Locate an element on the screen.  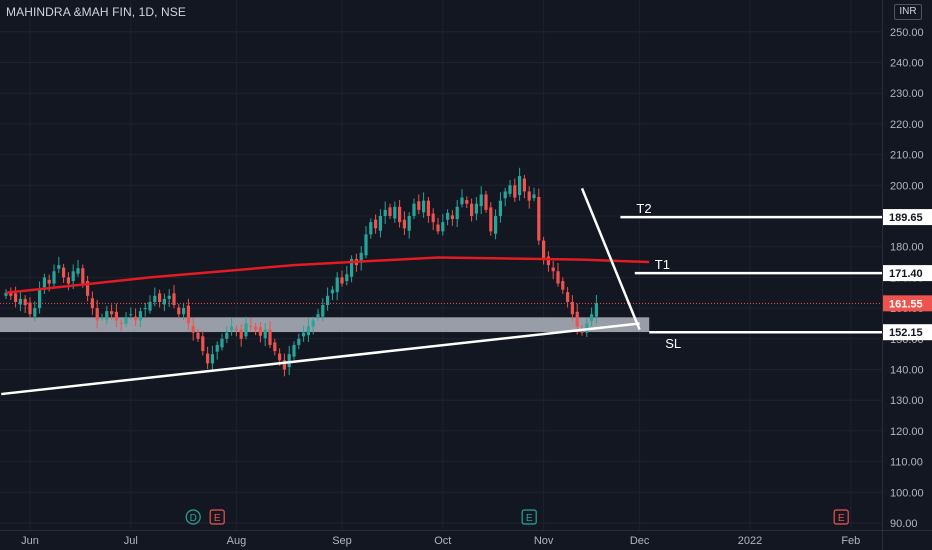
chart-title: MAHINDRA &MAH FIN, 1D, NSE is located at coordinates (96, 12).